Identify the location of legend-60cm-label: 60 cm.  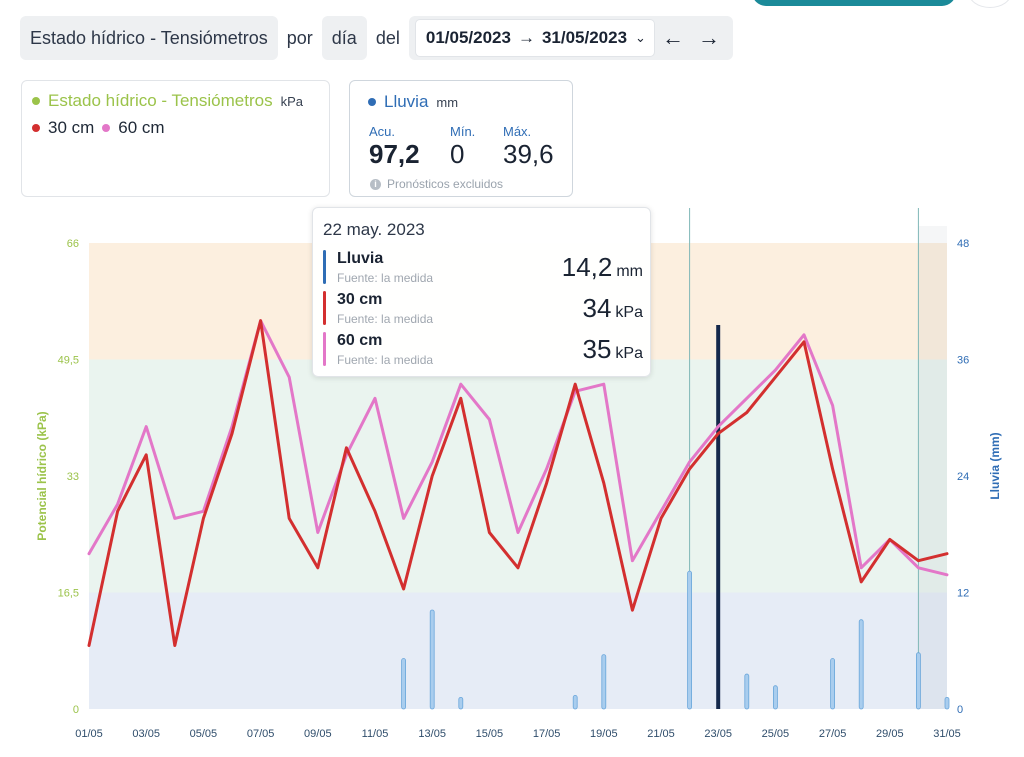
(141, 127).